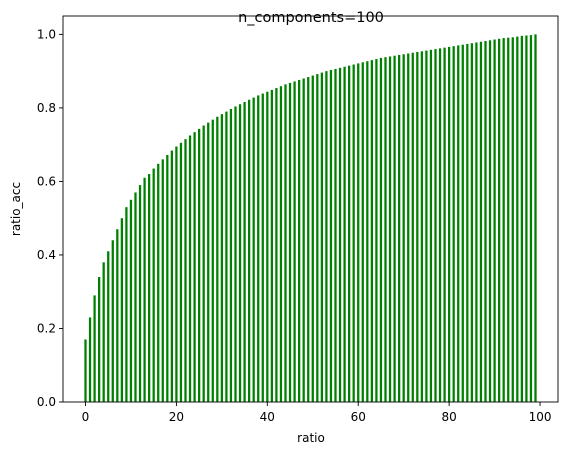 This screenshot has height=454, width=570. What do you see at coordinates (176, 417) in the screenshot?
I see `x-tick-label: 20` at bounding box center [176, 417].